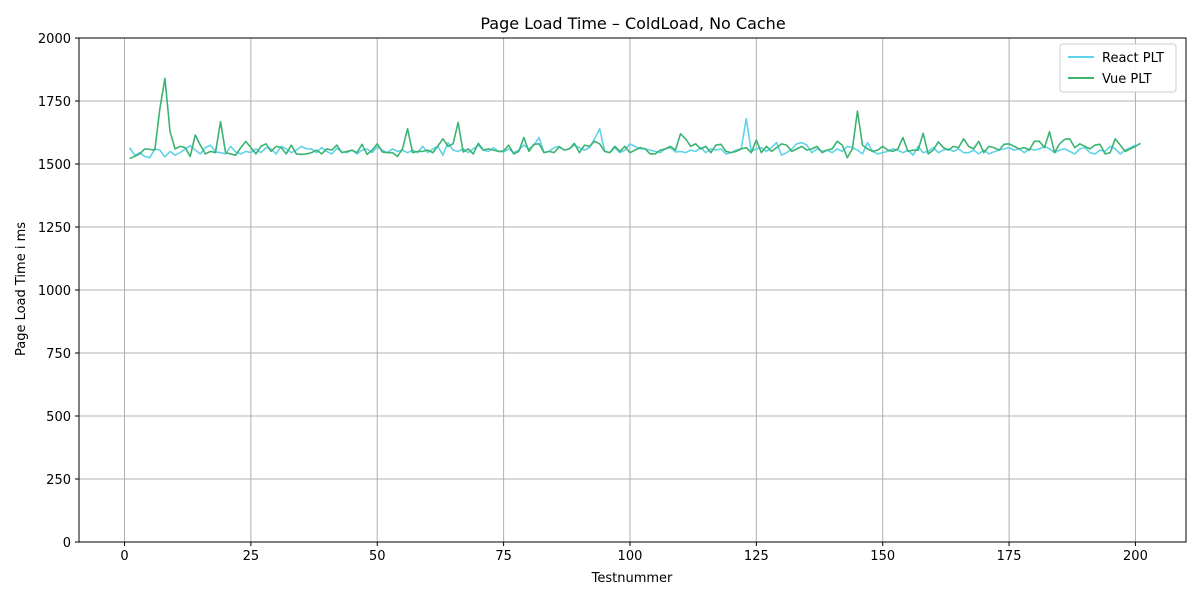  What do you see at coordinates (54, 228) in the screenshot?
I see `y-tick-label: 1250` at bounding box center [54, 228].